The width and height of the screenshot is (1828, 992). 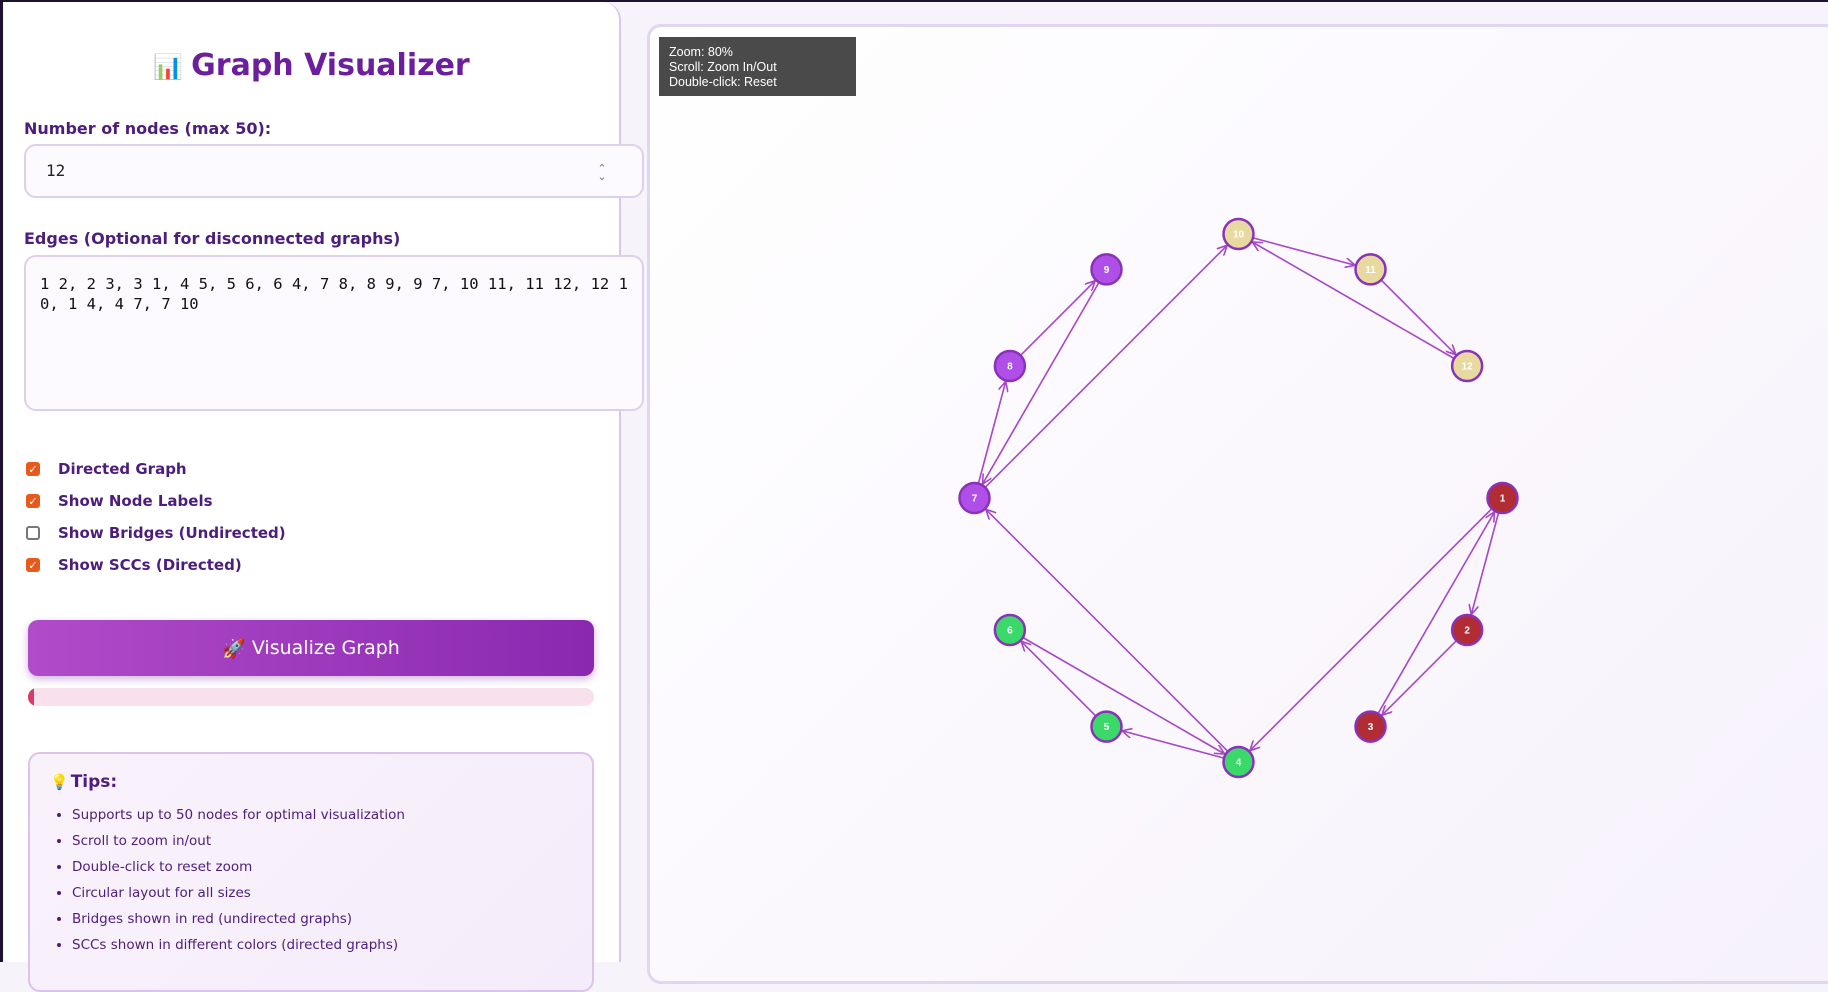 I want to click on tip-item: Bridges shown in red (undirected graphs), so click(x=332, y=919).